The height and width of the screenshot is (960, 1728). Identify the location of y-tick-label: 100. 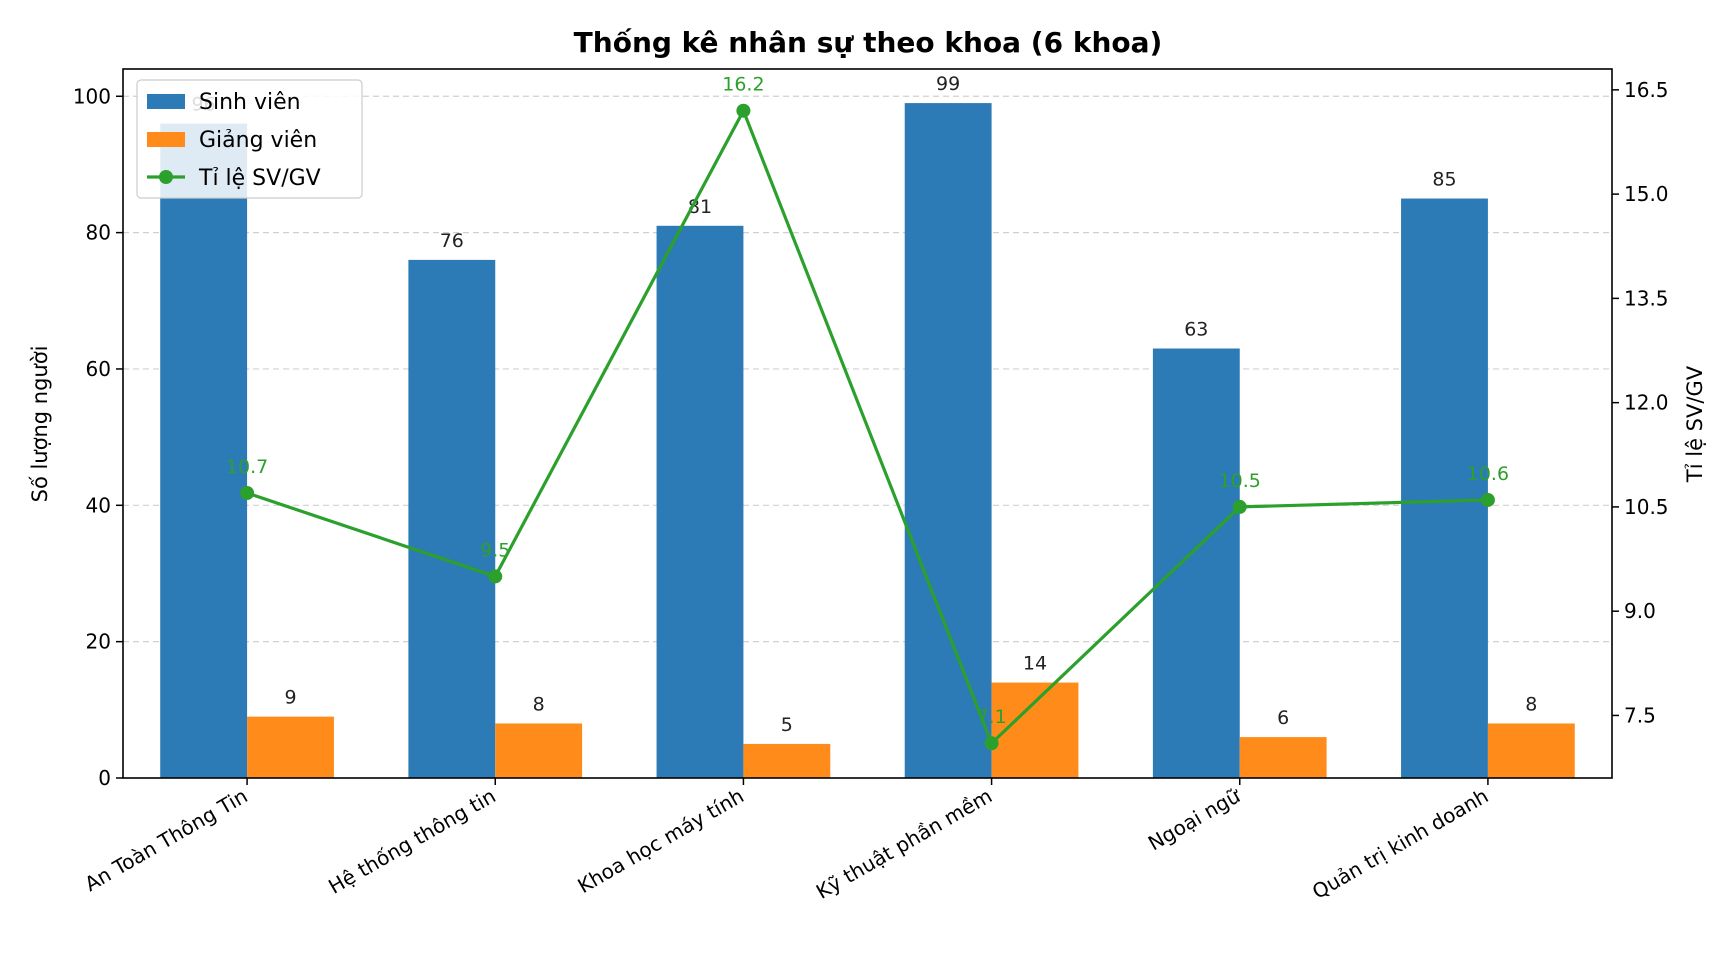
(92, 96).